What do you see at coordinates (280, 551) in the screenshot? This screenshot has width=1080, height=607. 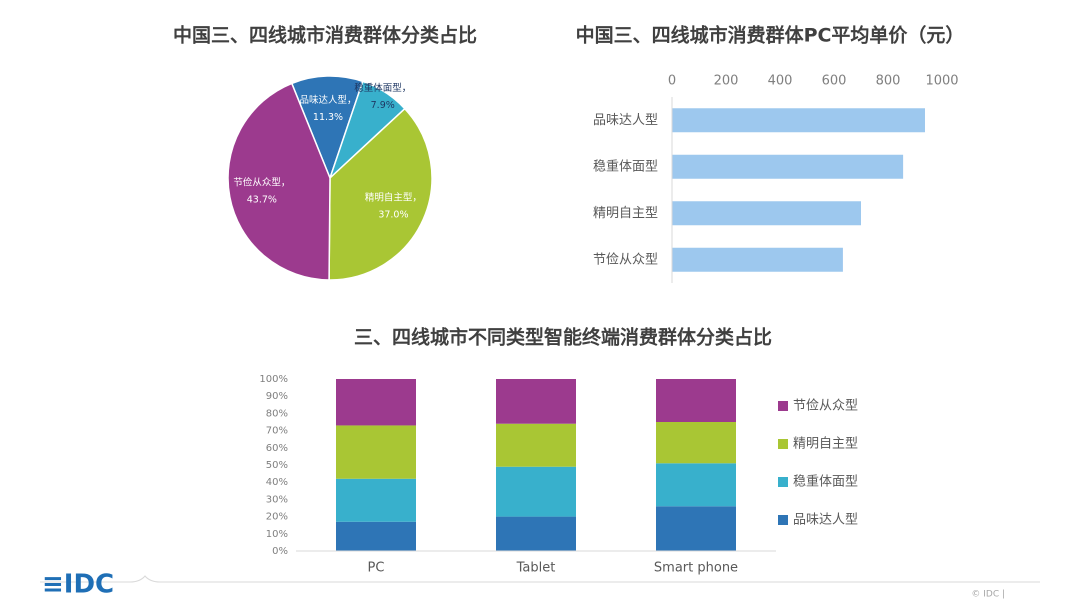 I see `y-tick-label: 0%` at bounding box center [280, 551].